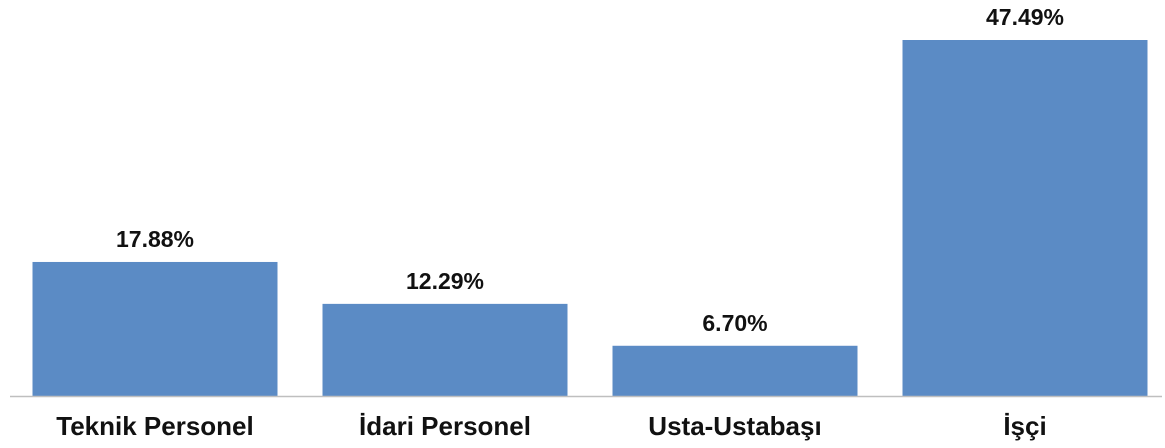 This screenshot has width=1165, height=448. I want to click on value-label: 12.29%, so click(445, 281).